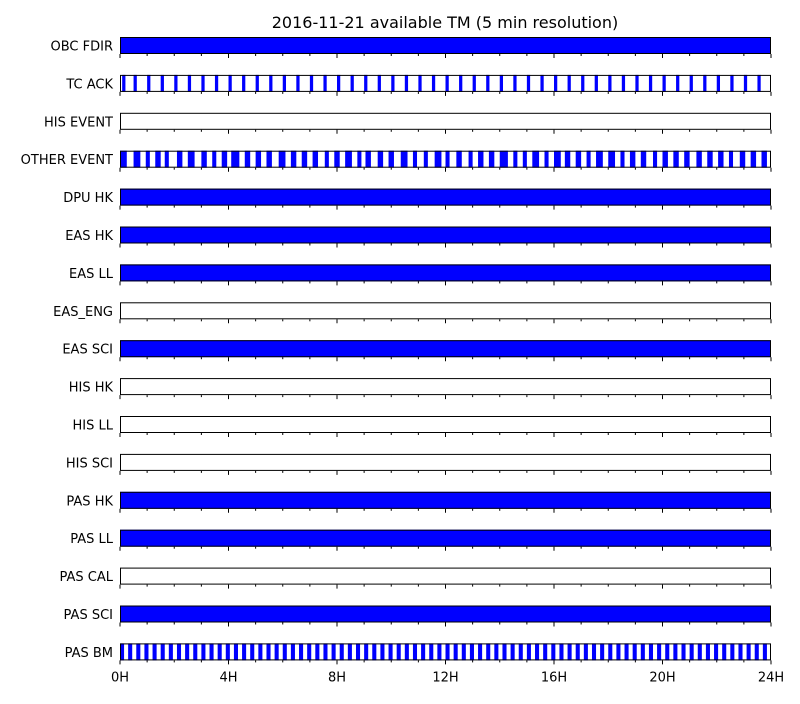 The image size is (800, 704). I want to click on row-eas-eng: EAS_ENG, so click(412, 313).